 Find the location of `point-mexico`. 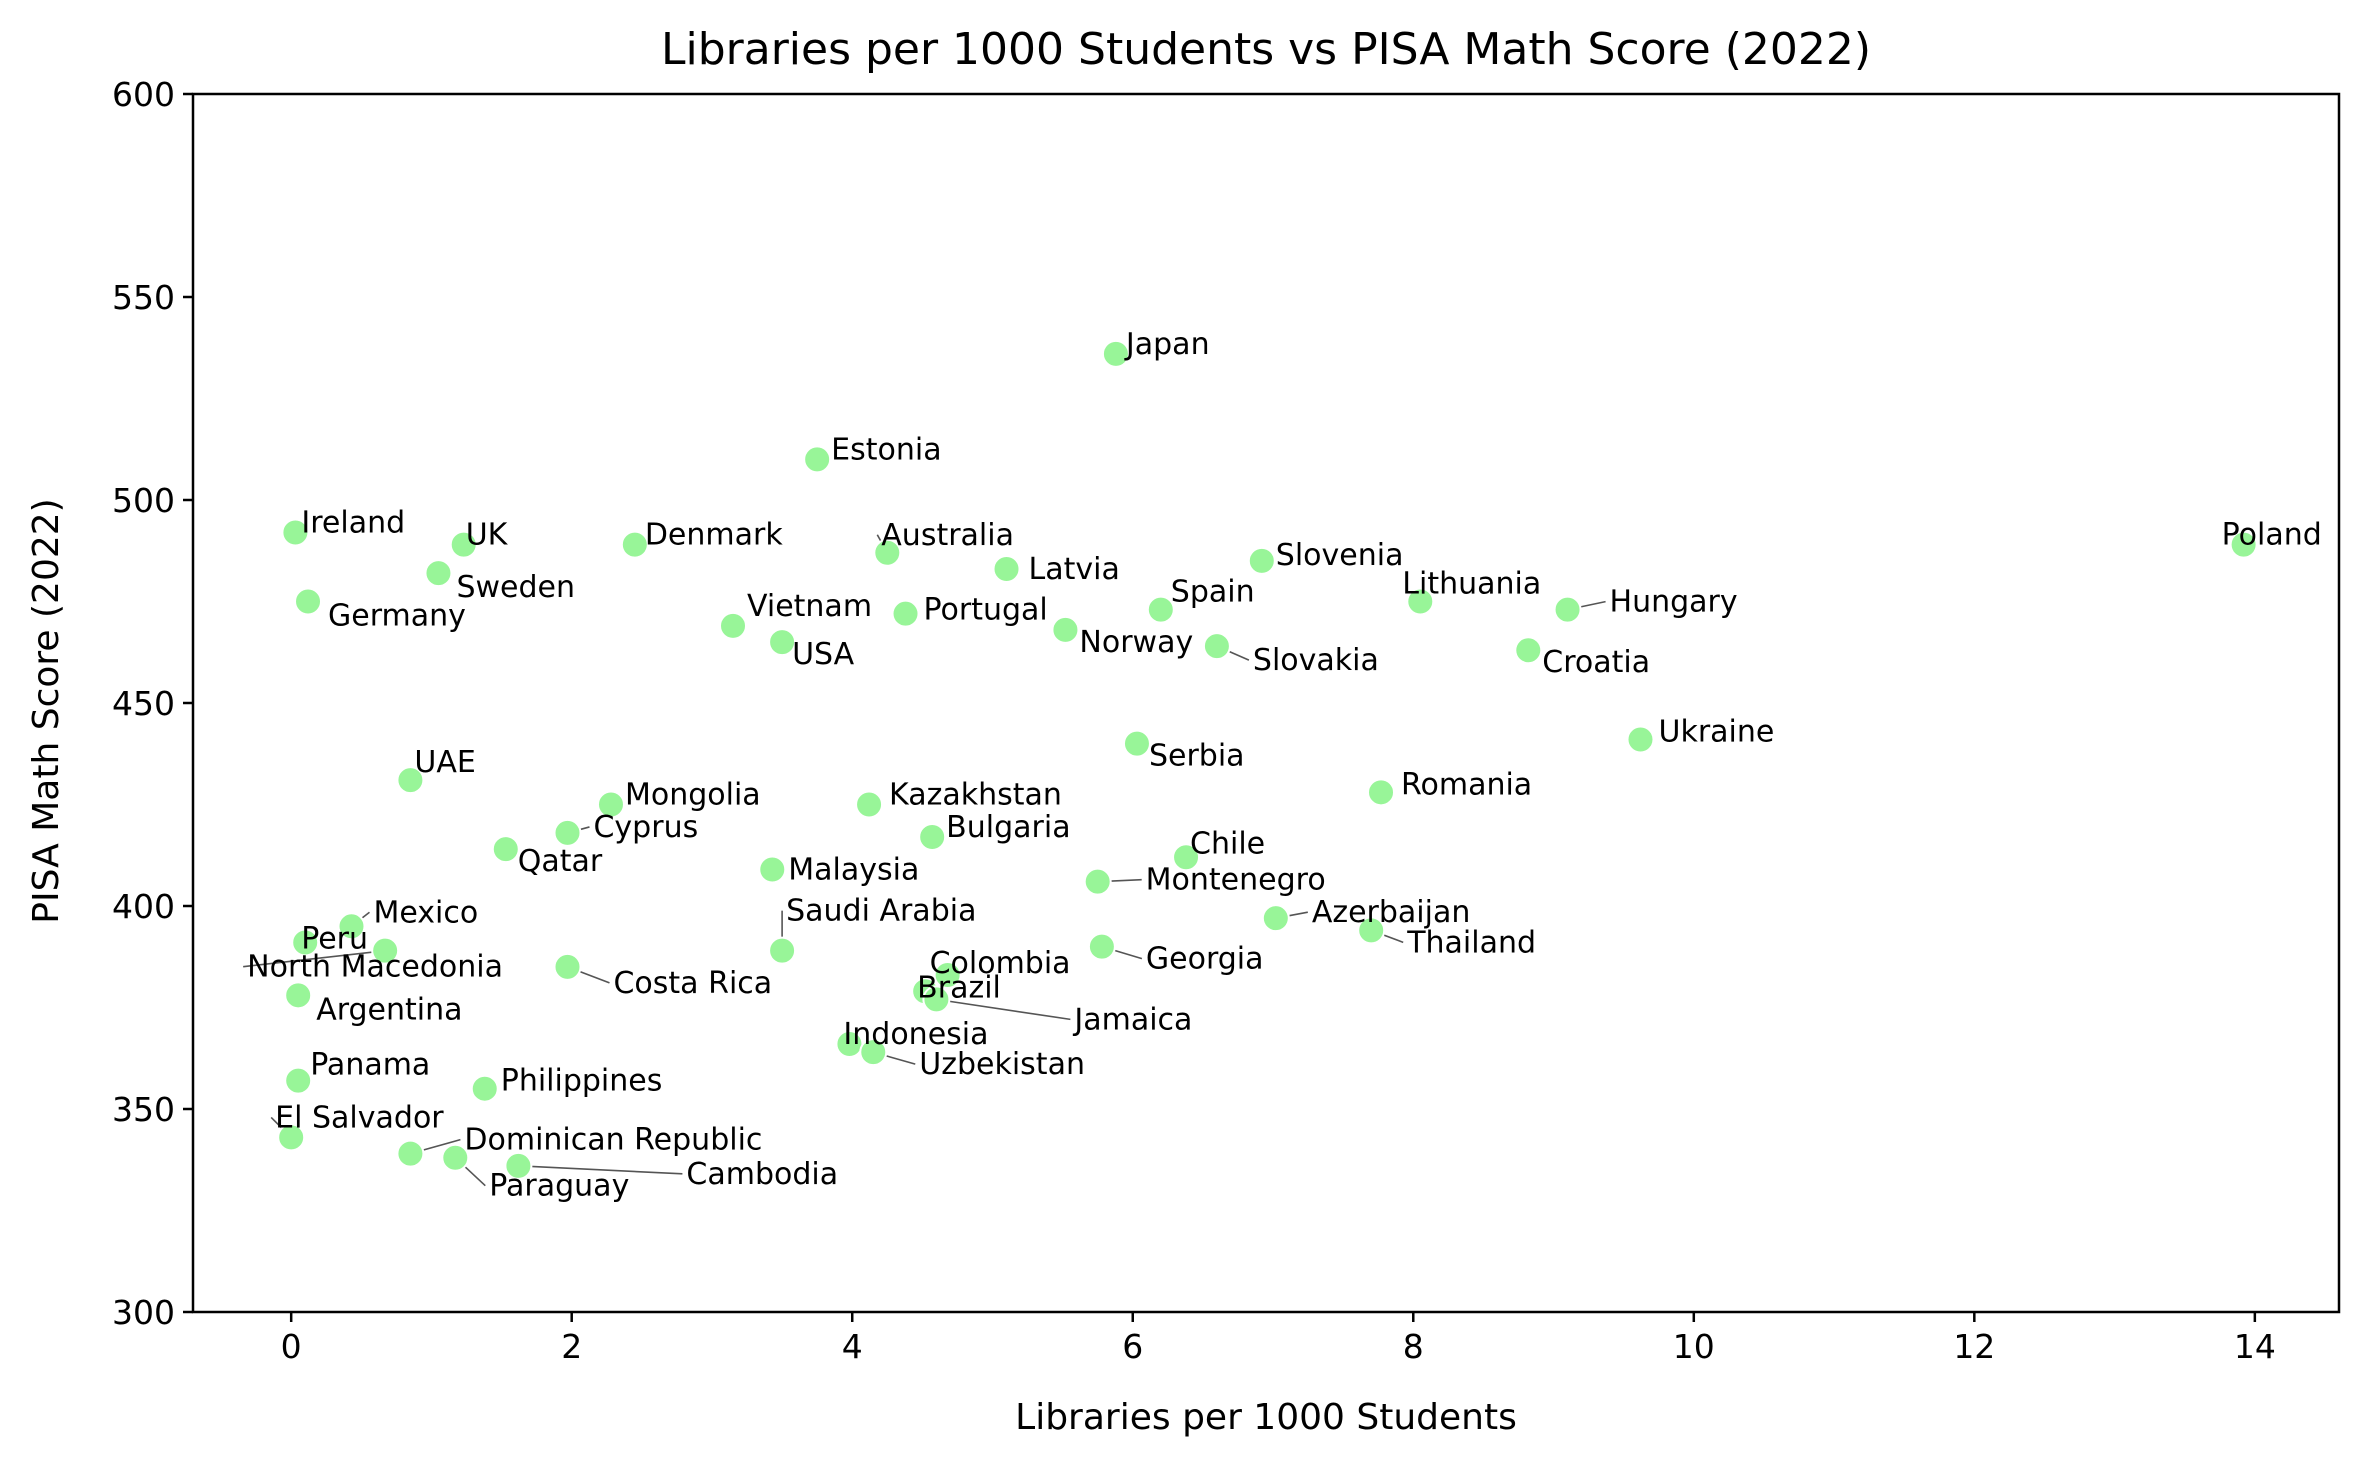

point-mexico is located at coordinates (351, 926).